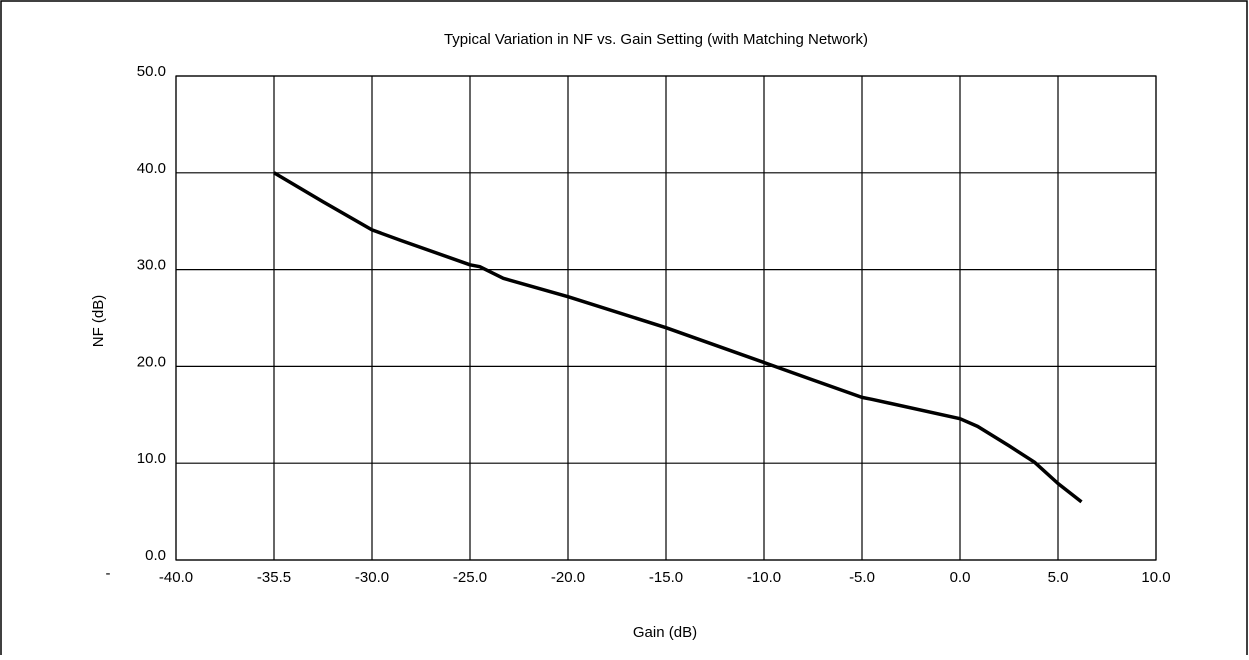  What do you see at coordinates (862, 577) in the screenshot?
I see `x-tick-label: -5.0` at bounding box center [862, 577].